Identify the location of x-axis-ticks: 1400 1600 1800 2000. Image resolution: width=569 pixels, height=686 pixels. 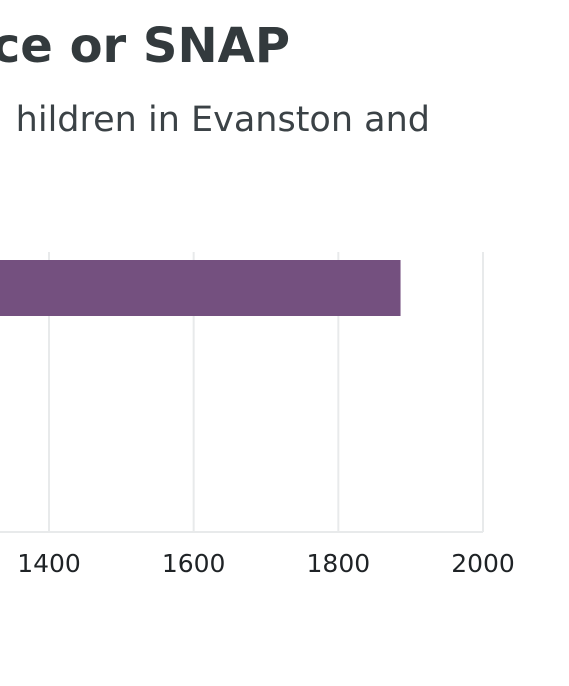
(266, 563).